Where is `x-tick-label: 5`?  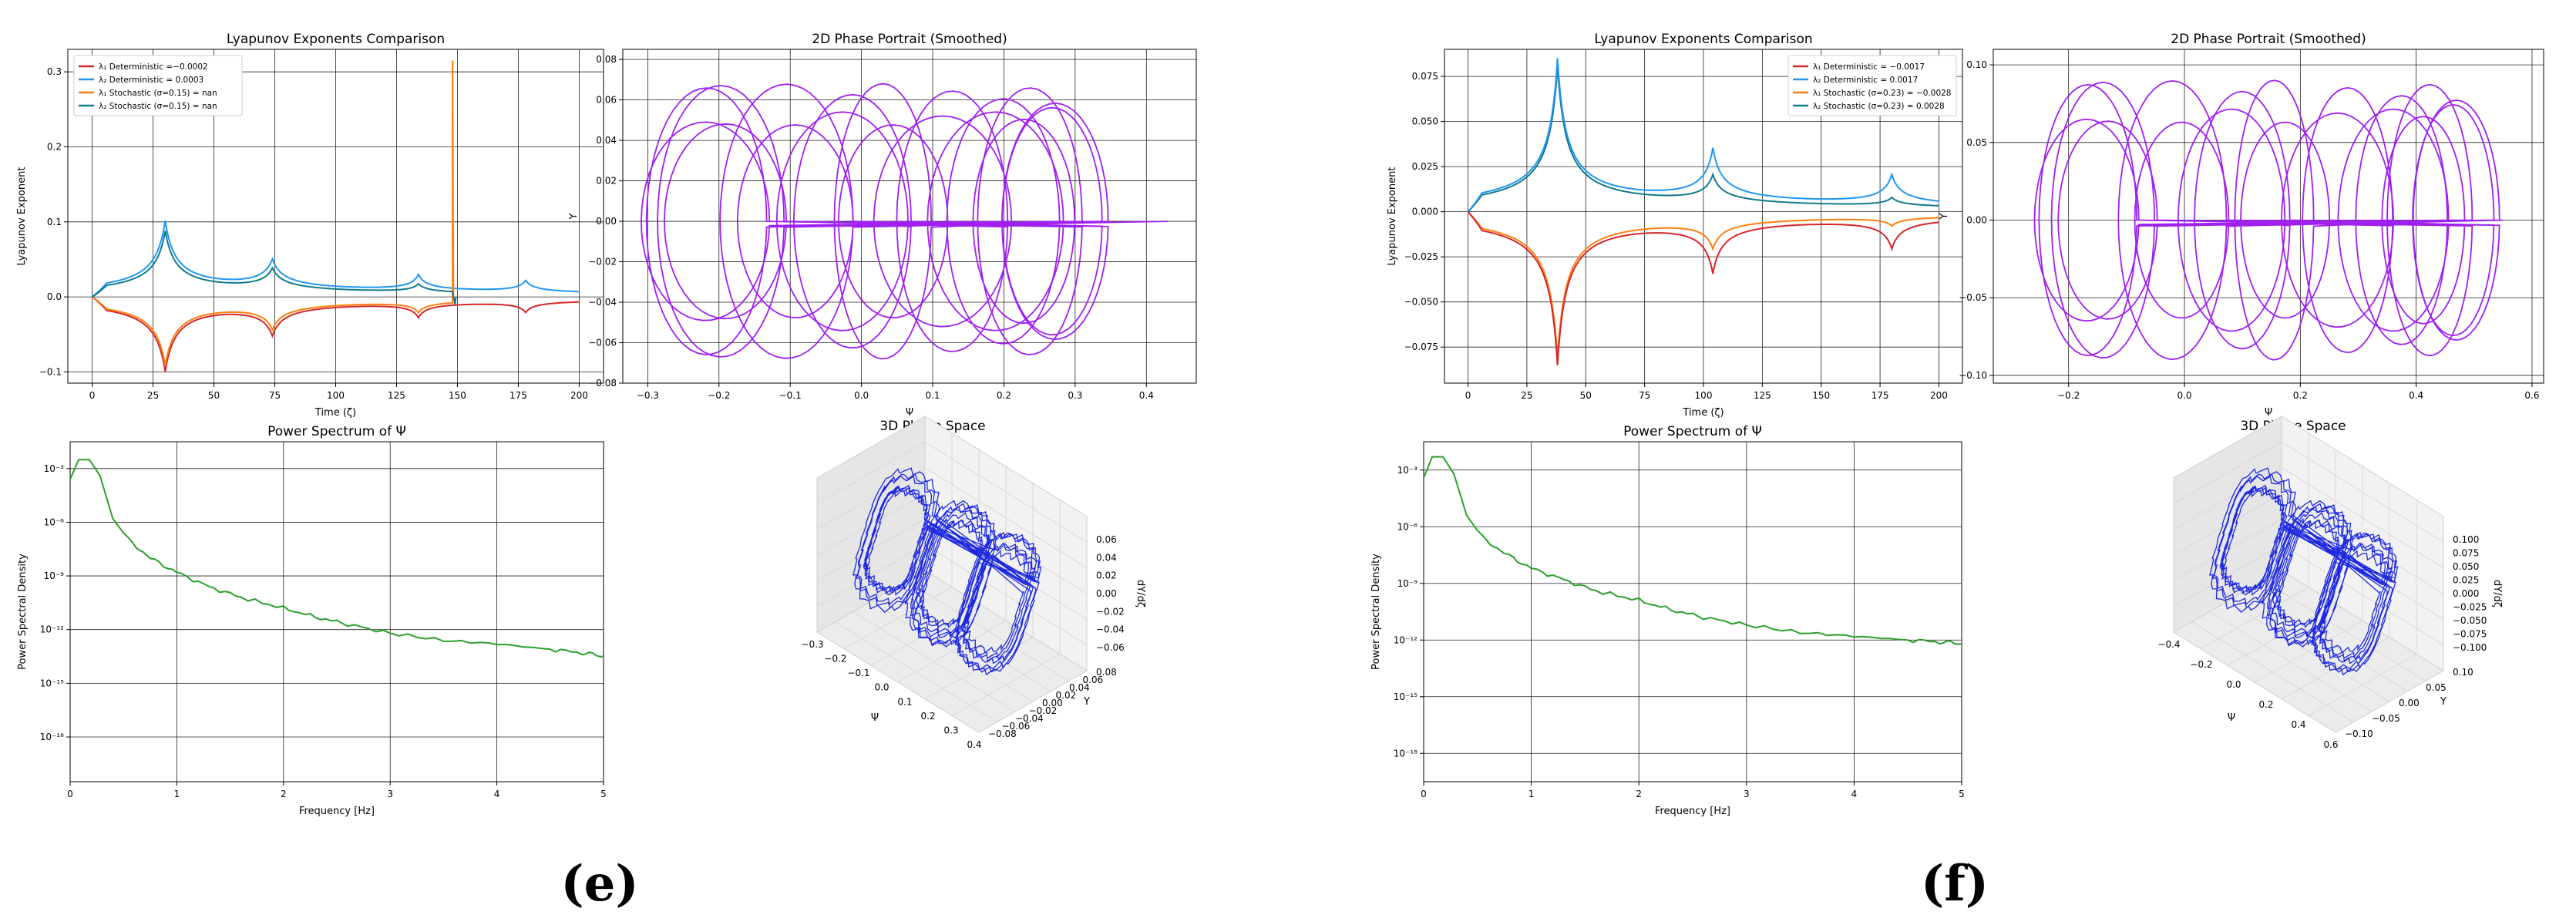
x-tick-label: 5 is located at coordinates (1962, 794).